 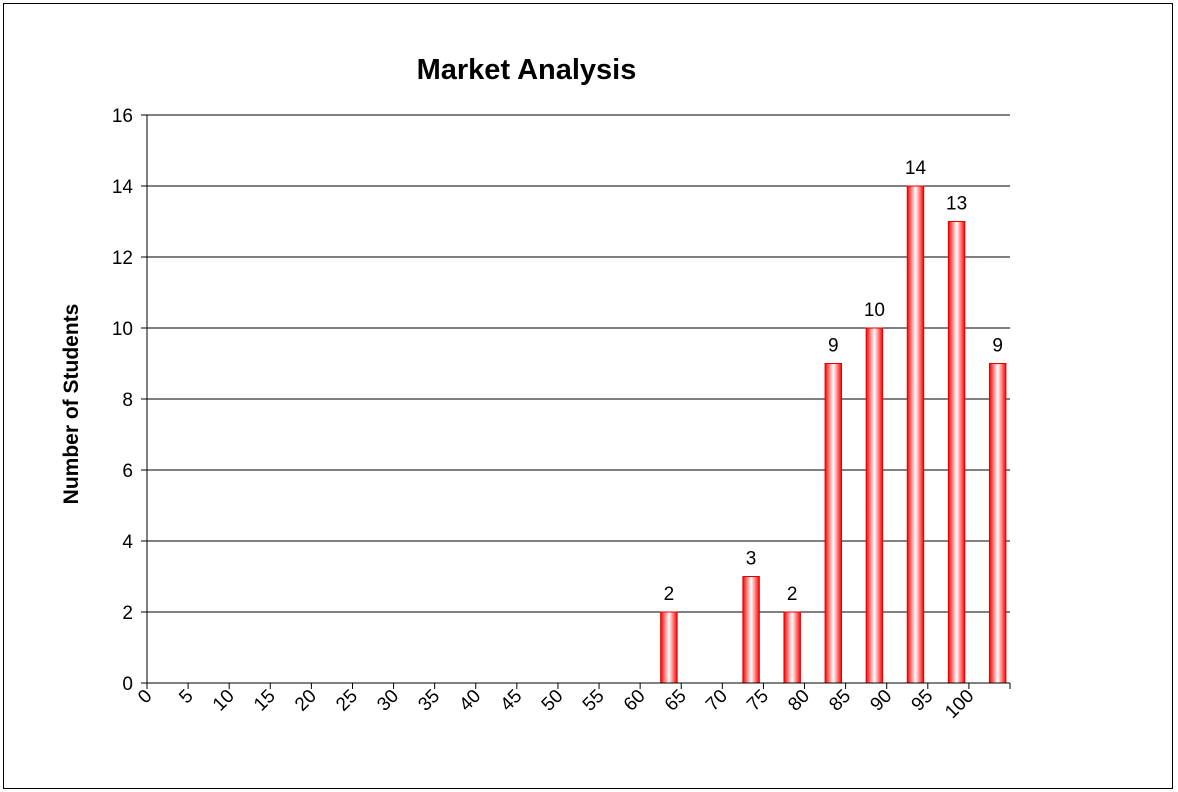 What do you see at coordinates (526, 70) in the screenshot?
I see `chart-title: Market Analysis` at bounding box center [526, 70].